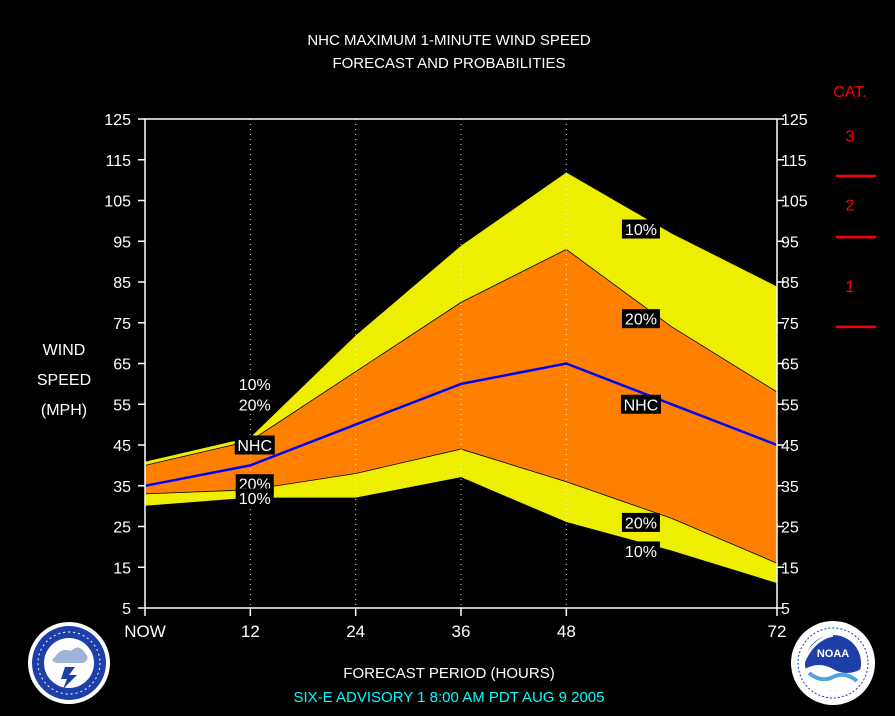 This screenshot has height=716, width=895. Describe the element at coordinates (790, 568) in the screenshot. I see `y-tick-label-right-15: 15` at that location.